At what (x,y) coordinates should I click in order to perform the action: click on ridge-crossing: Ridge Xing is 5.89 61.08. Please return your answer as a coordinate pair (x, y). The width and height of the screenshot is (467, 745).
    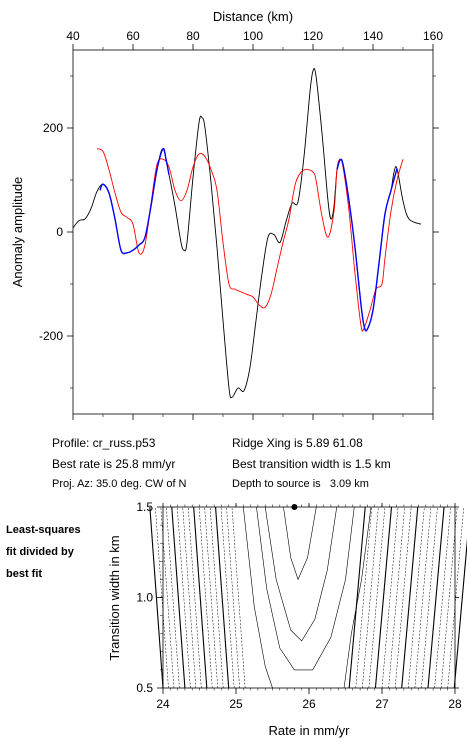
    Looking at the image, I should click on (297, 443).